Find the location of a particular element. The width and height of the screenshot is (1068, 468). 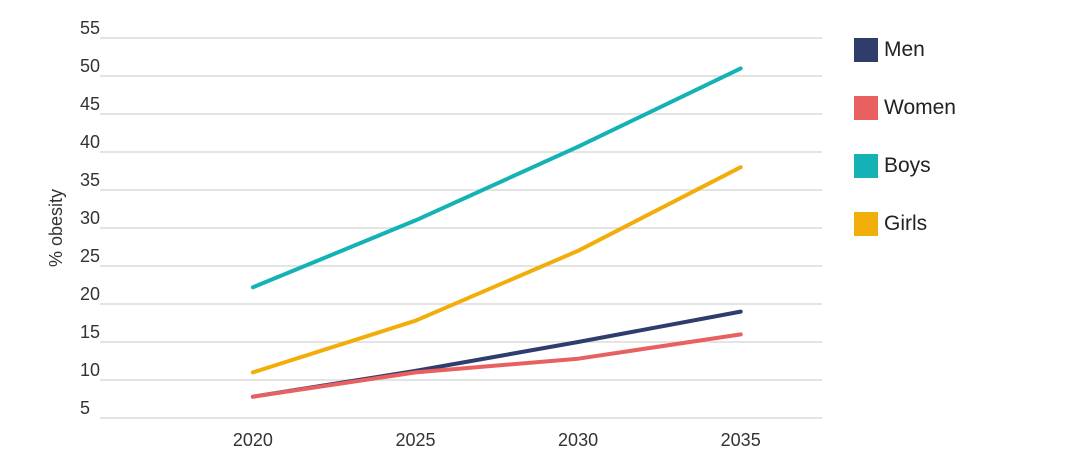

legend-label-girls: Girls is located at coordinates (906, 223).